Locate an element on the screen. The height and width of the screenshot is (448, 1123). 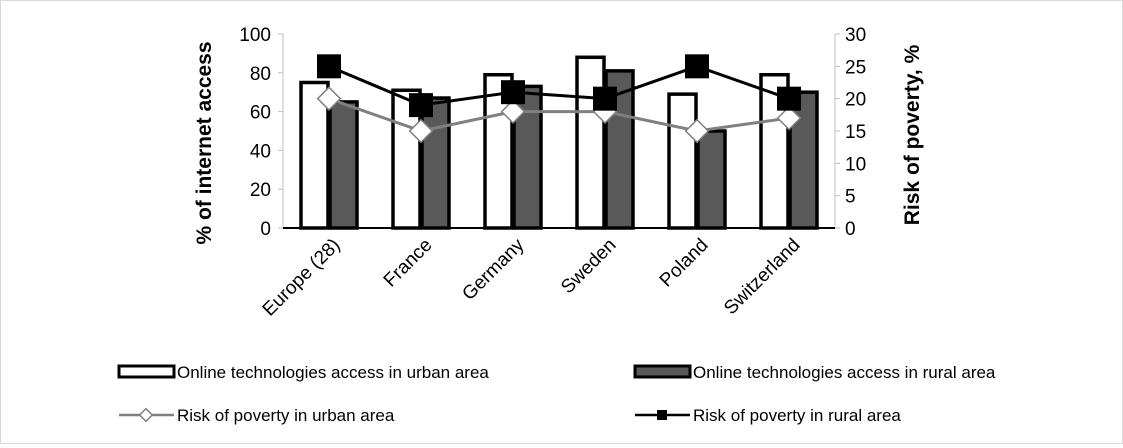
legend-label-rural-access: Online technologies access in rural area is located at coordinates (844, 372).